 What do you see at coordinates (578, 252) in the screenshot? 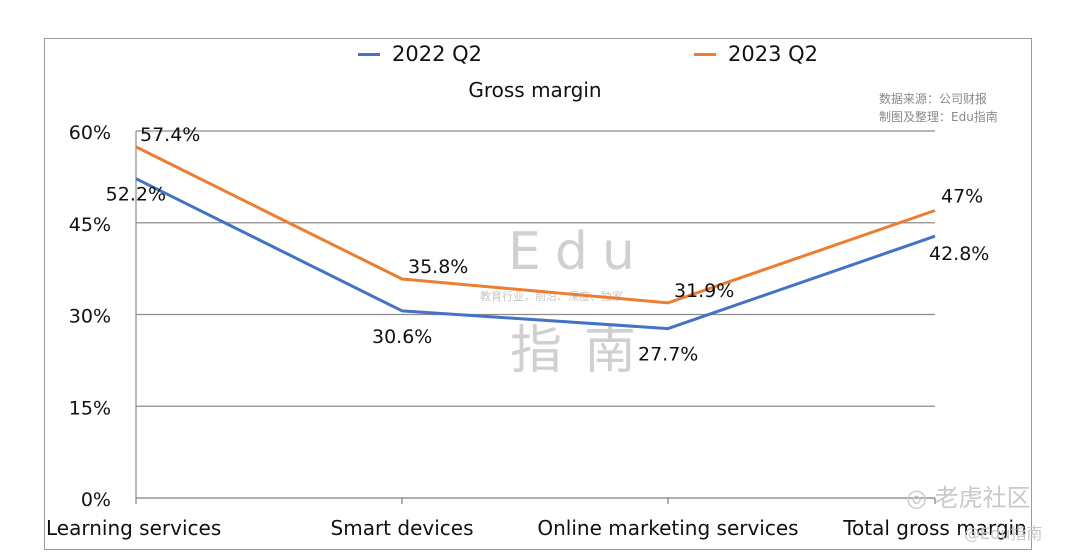
I see `watermark-edu-logo: Edu` at bounding box center [578, 252].